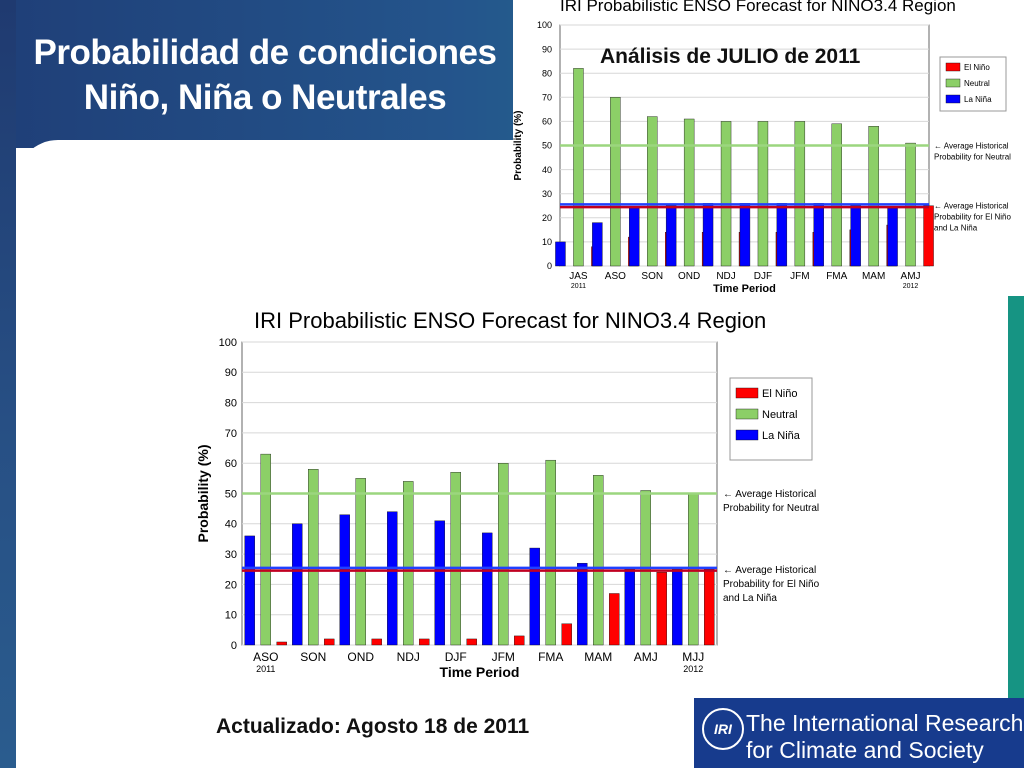 The height and width of the screenshot is (768, 1024). Describe the element at coordinates (646, 657) in the screenshot. I see `aug-x-tick-label: AMJ` at that location.